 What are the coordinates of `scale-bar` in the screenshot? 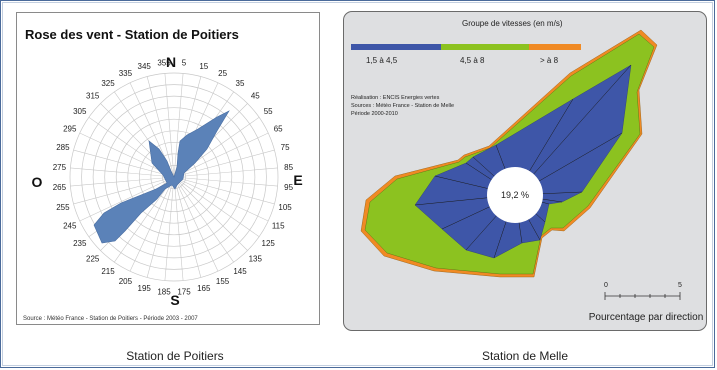 It's located at (642, 296).